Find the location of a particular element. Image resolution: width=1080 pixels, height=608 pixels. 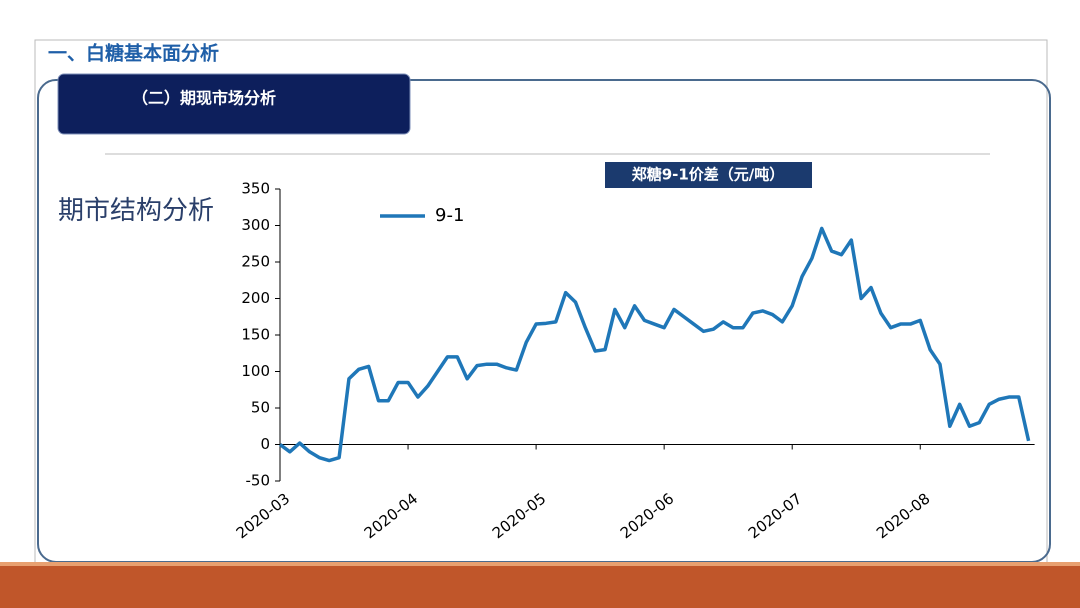

chart-title-box is located at coordinates (708, 175).